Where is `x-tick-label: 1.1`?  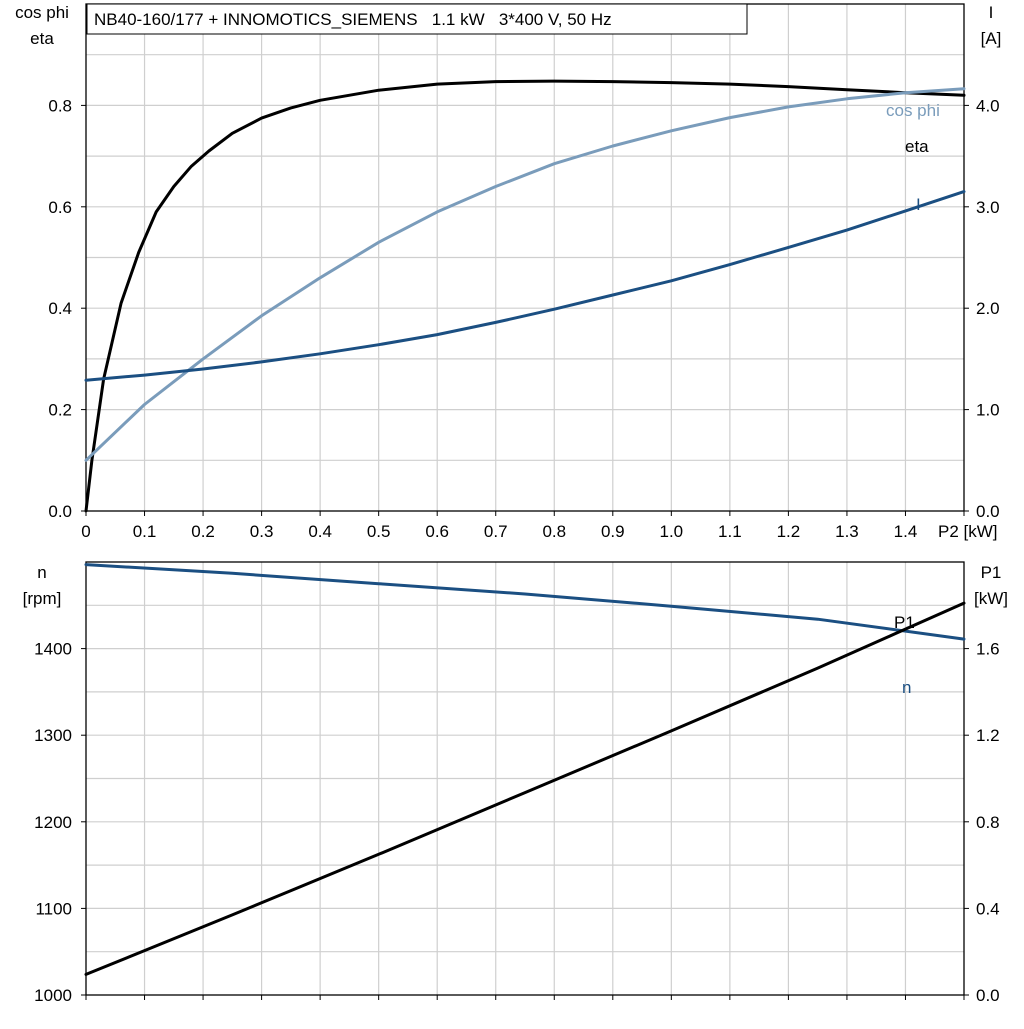 x-tick-label: 1.1 is located at coordinates (730, 531).